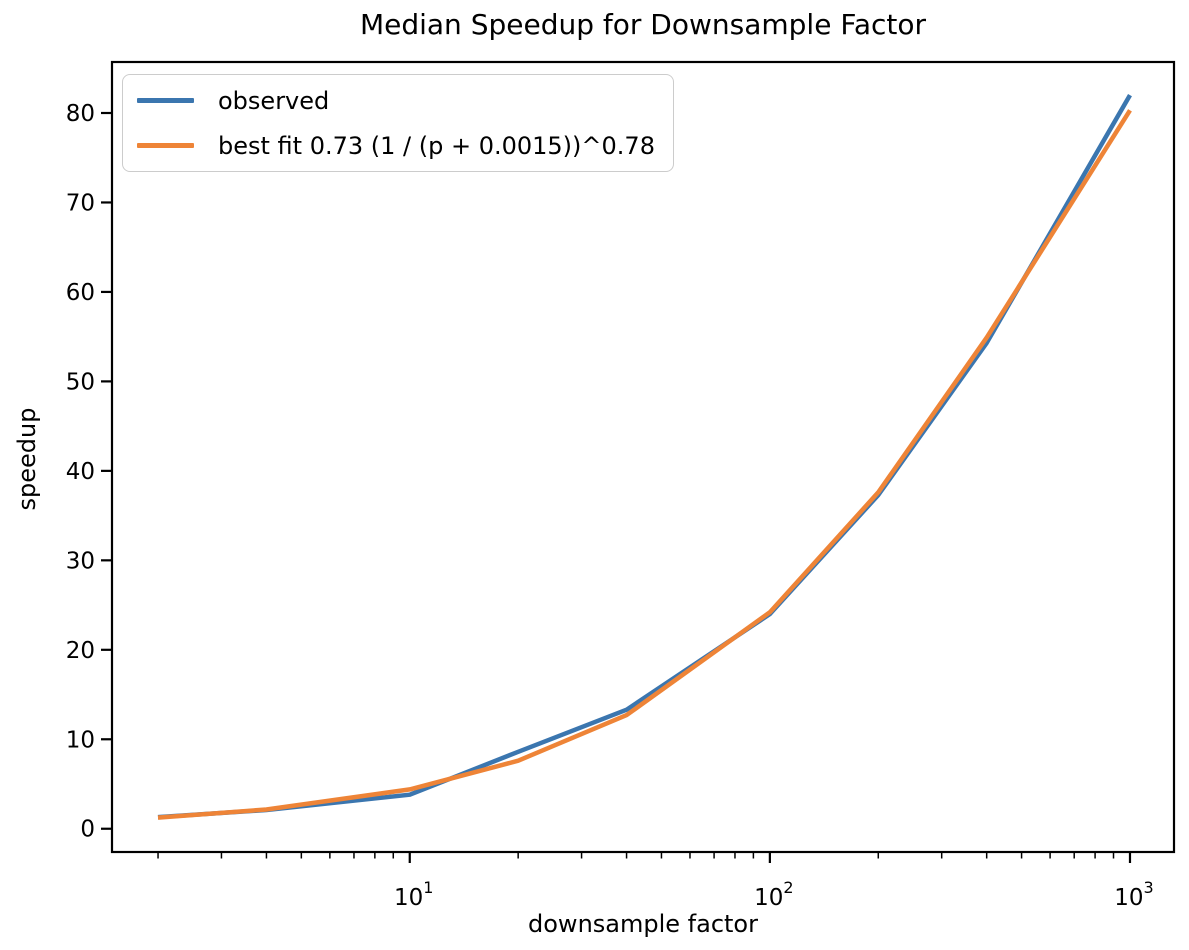 This screenshot has height=950, width=1189. What do you see at coordinates (80, 561) in the screenshot?
I see `y-tick-label: 30` at bounding box center [80, 561].